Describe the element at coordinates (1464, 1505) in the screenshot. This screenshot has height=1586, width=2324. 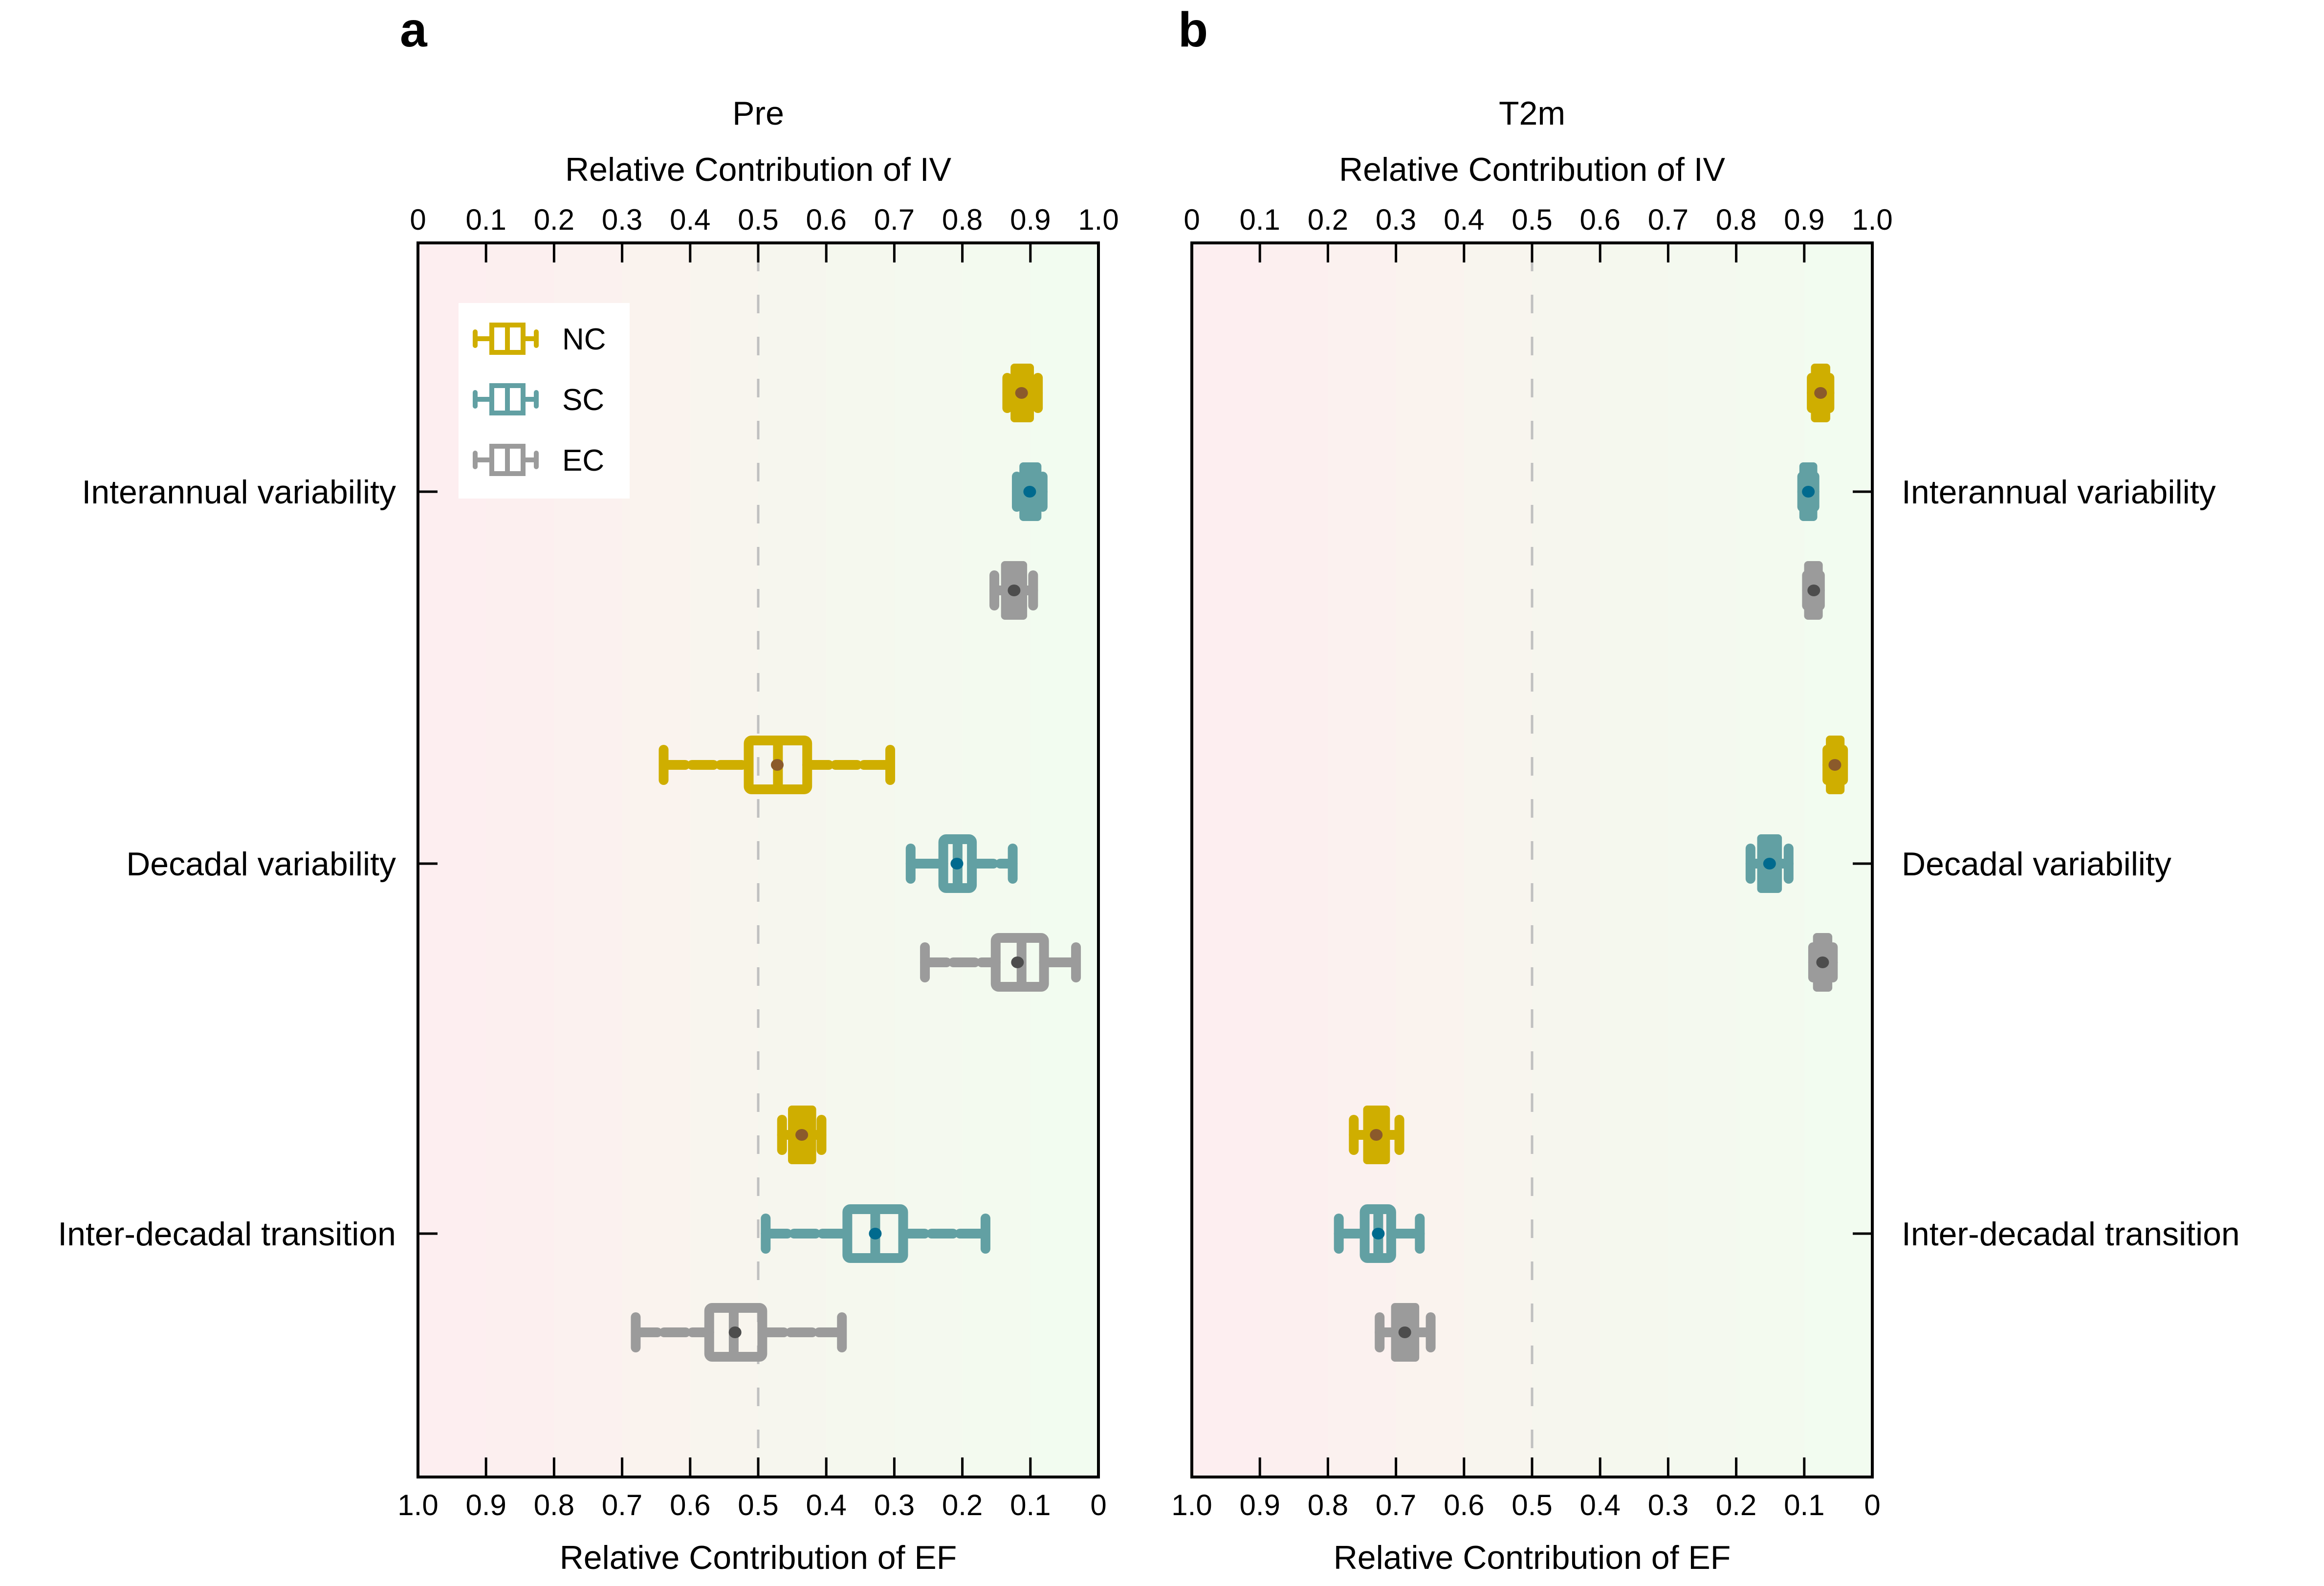
I see `bottom-tick-label: 0.6` at that location.